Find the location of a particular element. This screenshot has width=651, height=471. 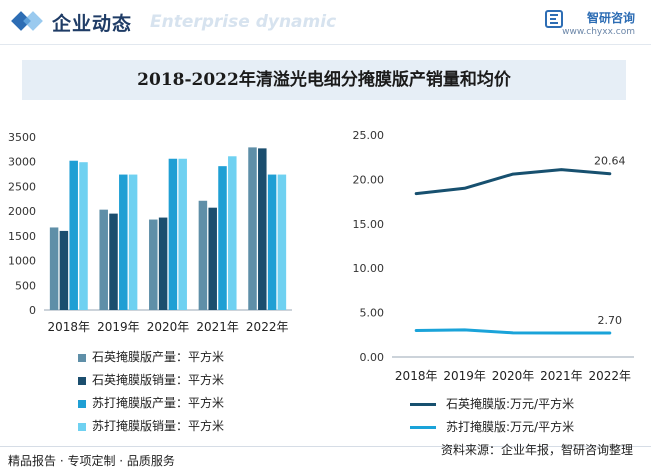

brand-name: 智研咨询 is located at coordinates (610, 18).